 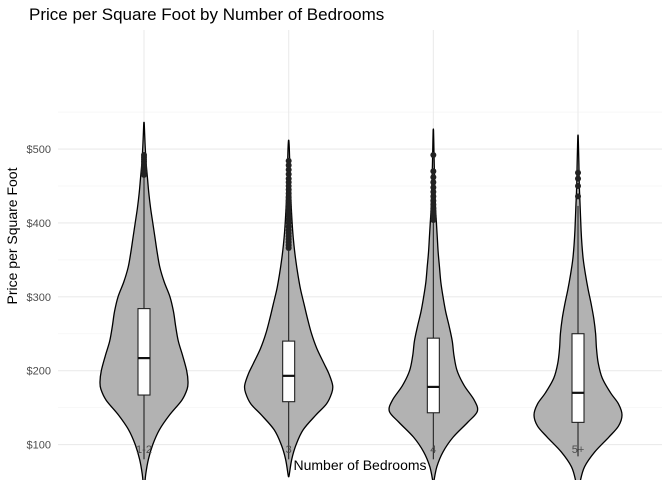 What do you see at coordinates (39, 372) in the screenshot?
I see `y-tick-label: $200` at bounding box center [39, 372].